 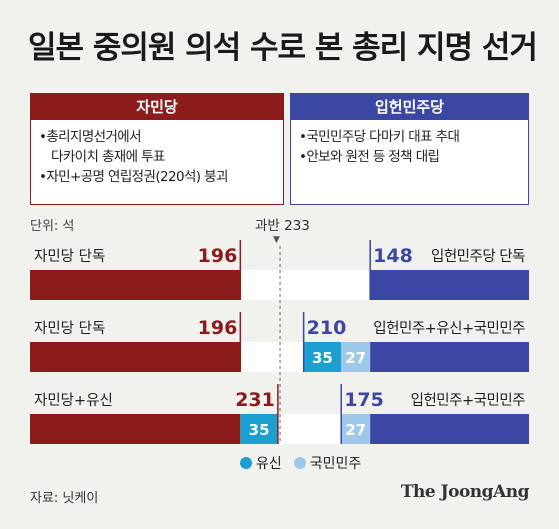 I want to click on right-coalition-label: 입헌민주당 단독, so click(x=478, y=256).